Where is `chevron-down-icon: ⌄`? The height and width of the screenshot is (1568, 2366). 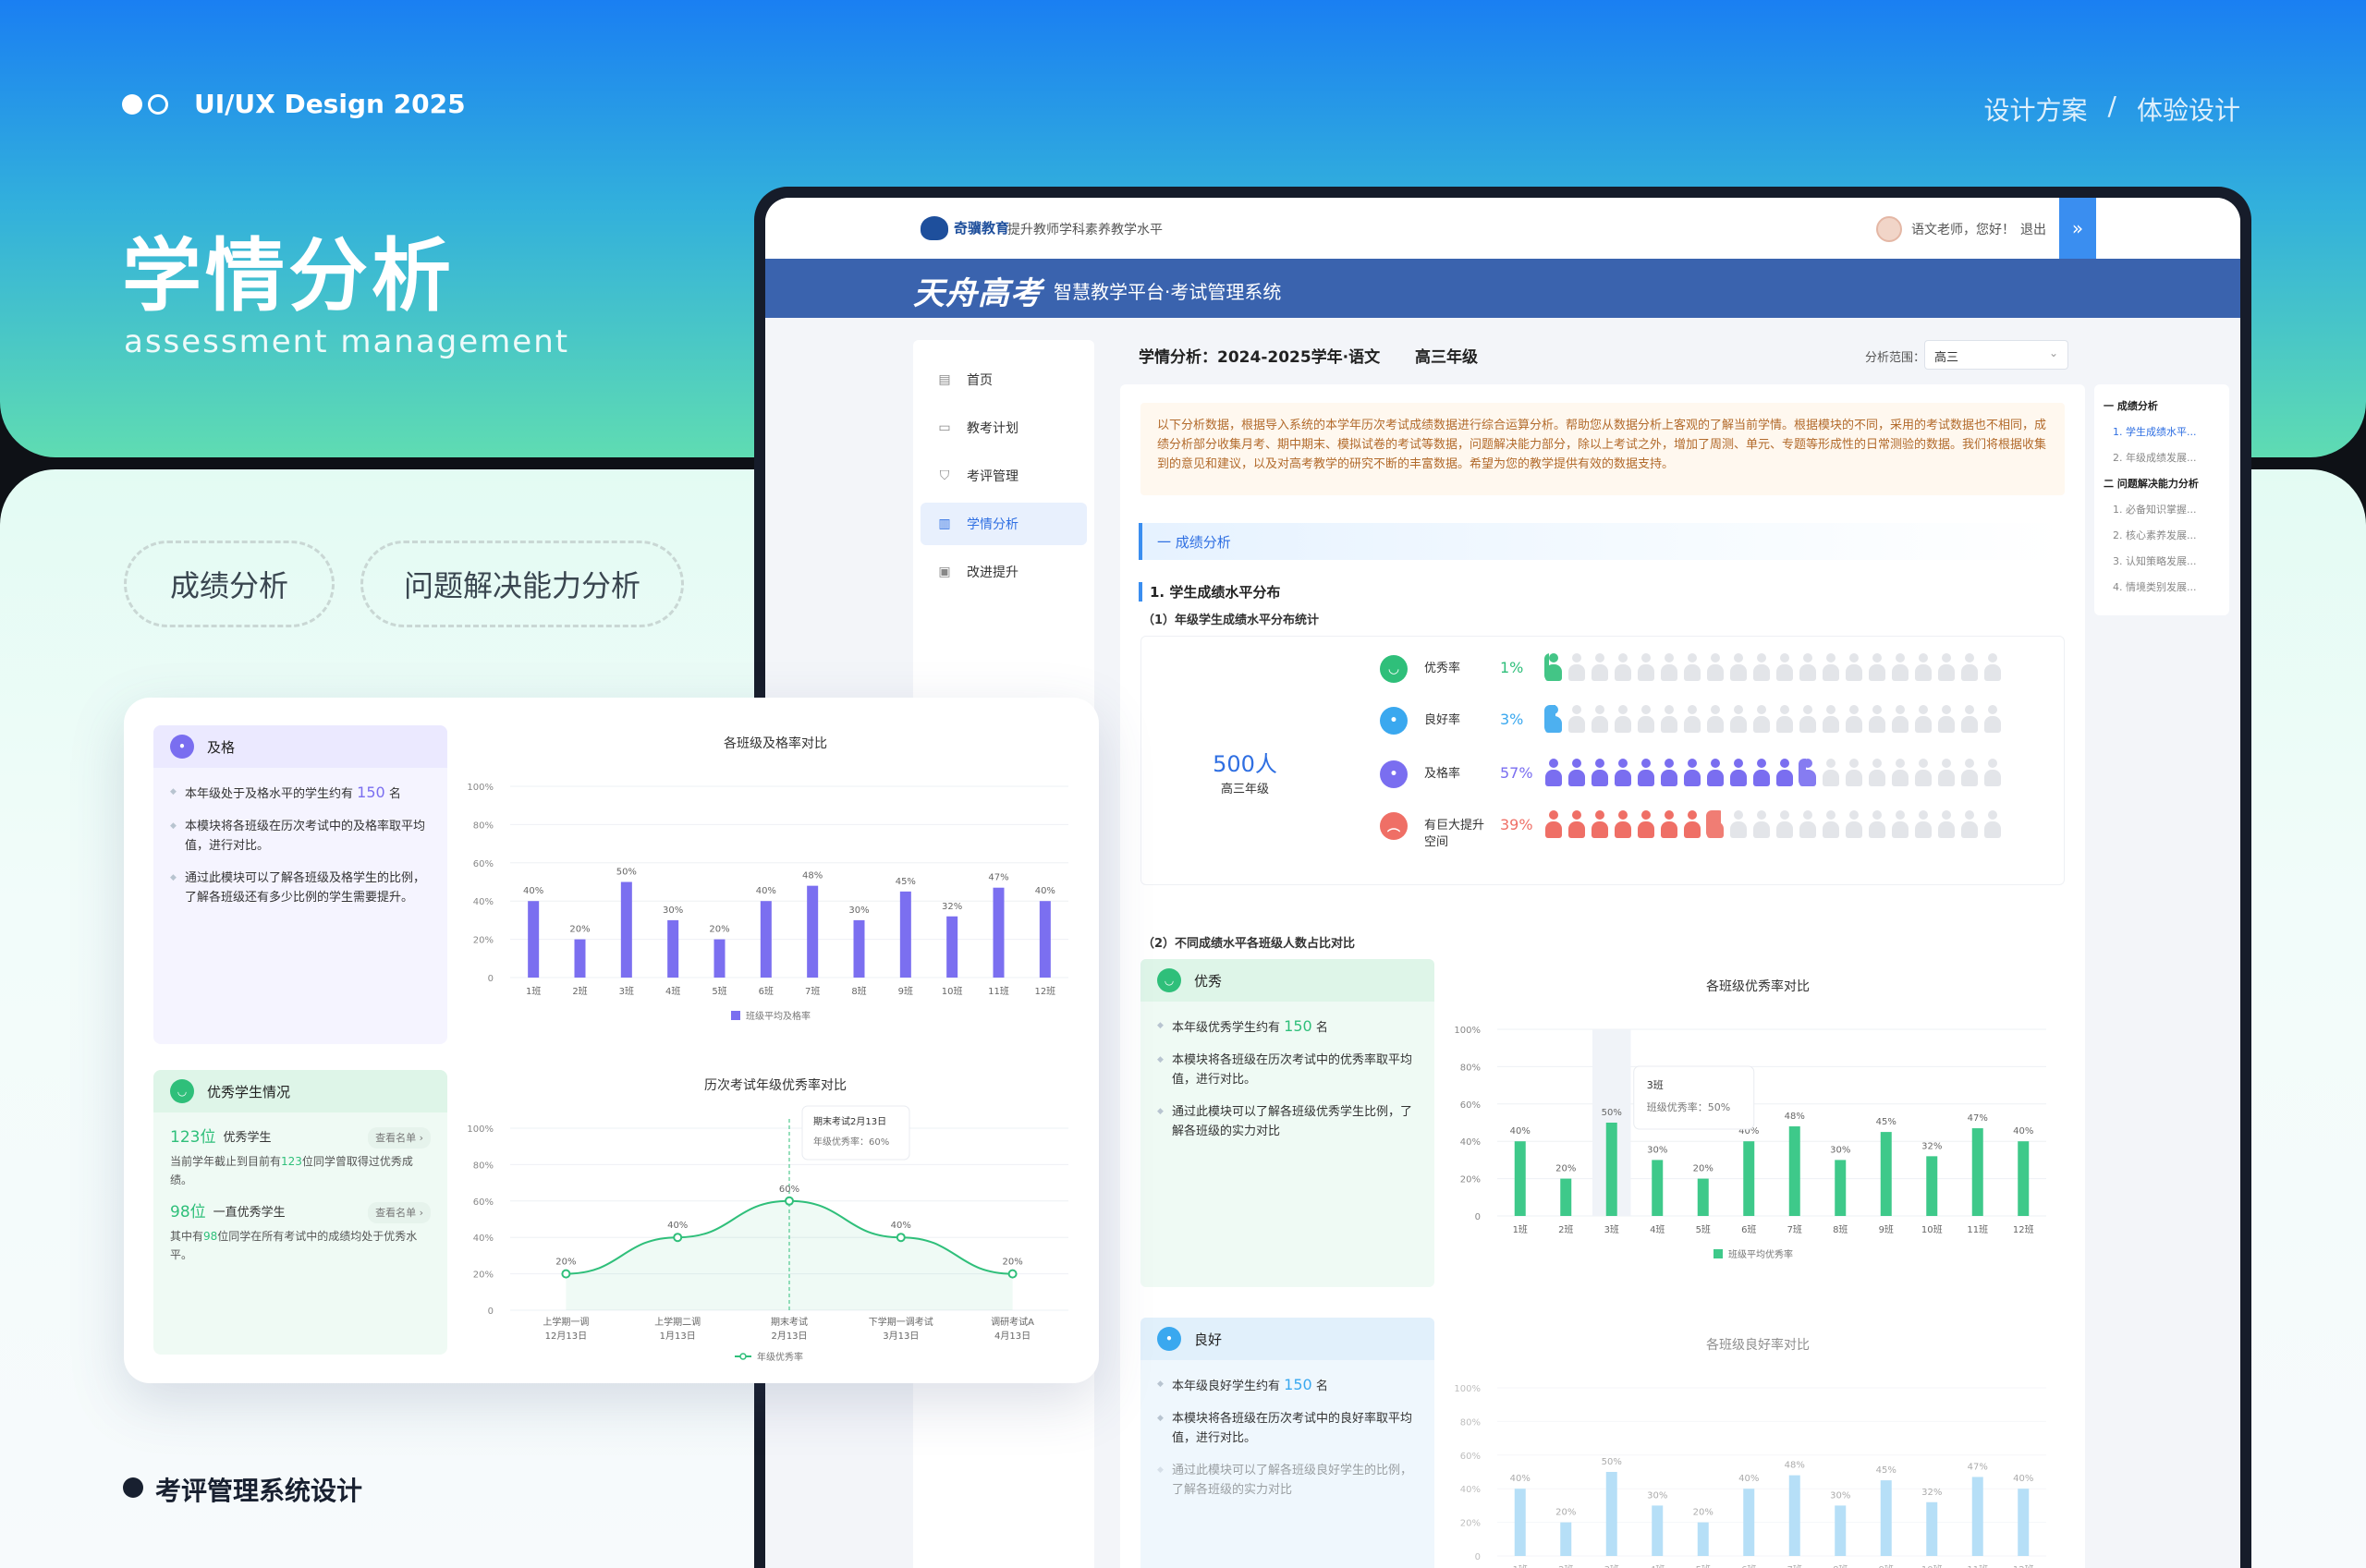
chevron-down-icon: ⌄ is located at coordinates (2053, 352).